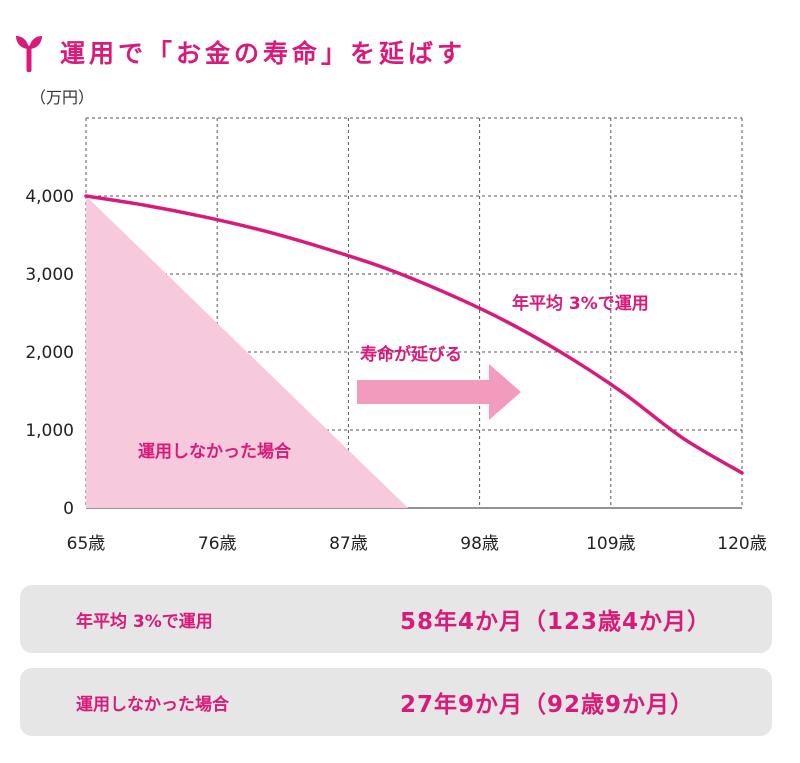 This screenshot has height=763, width=800. I want to click on y-tick-label: 0, so click(68, 509).